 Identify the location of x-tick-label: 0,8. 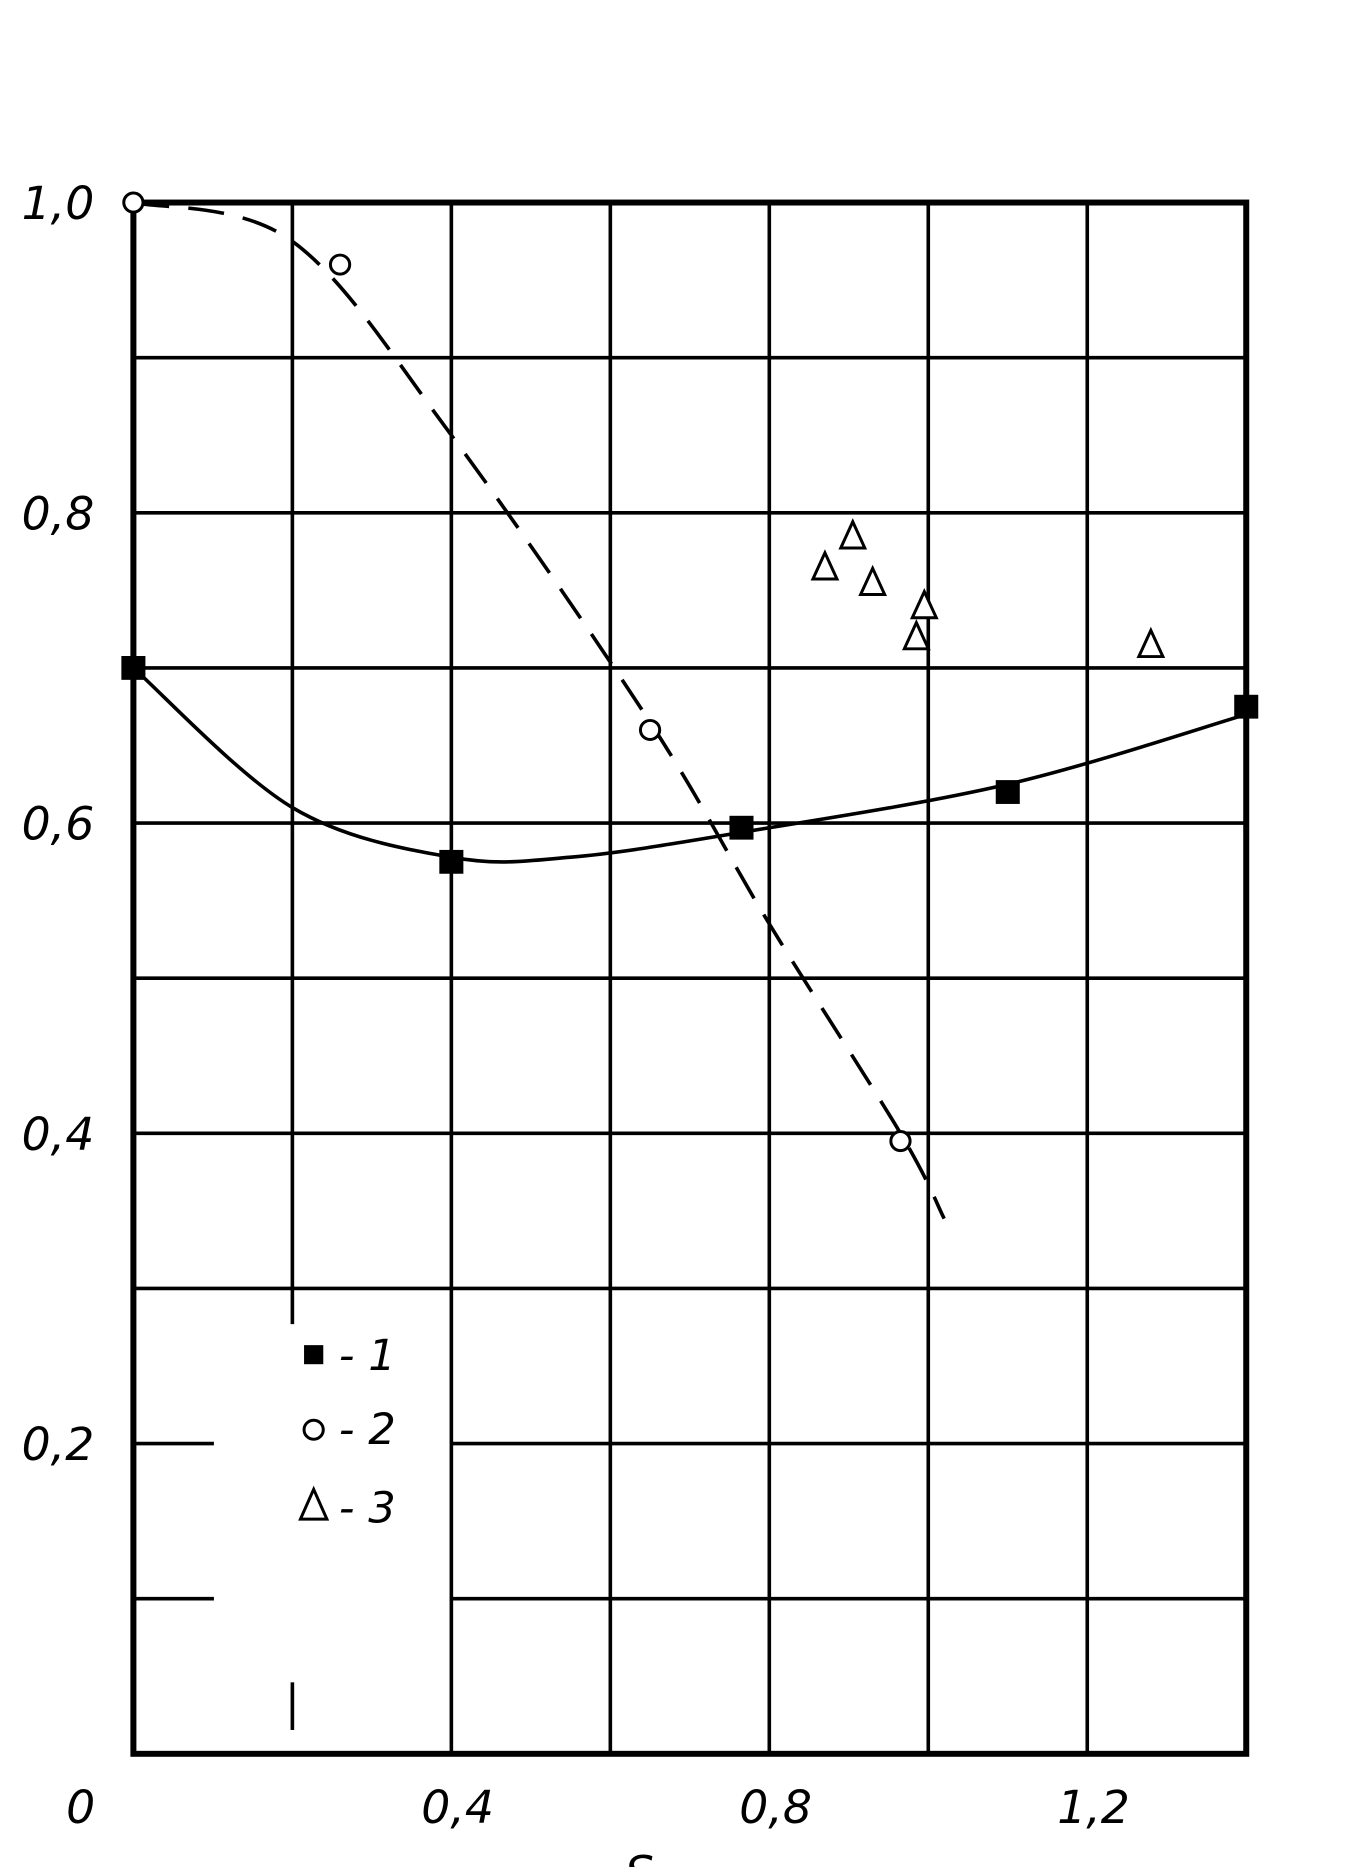
(775, 1807).